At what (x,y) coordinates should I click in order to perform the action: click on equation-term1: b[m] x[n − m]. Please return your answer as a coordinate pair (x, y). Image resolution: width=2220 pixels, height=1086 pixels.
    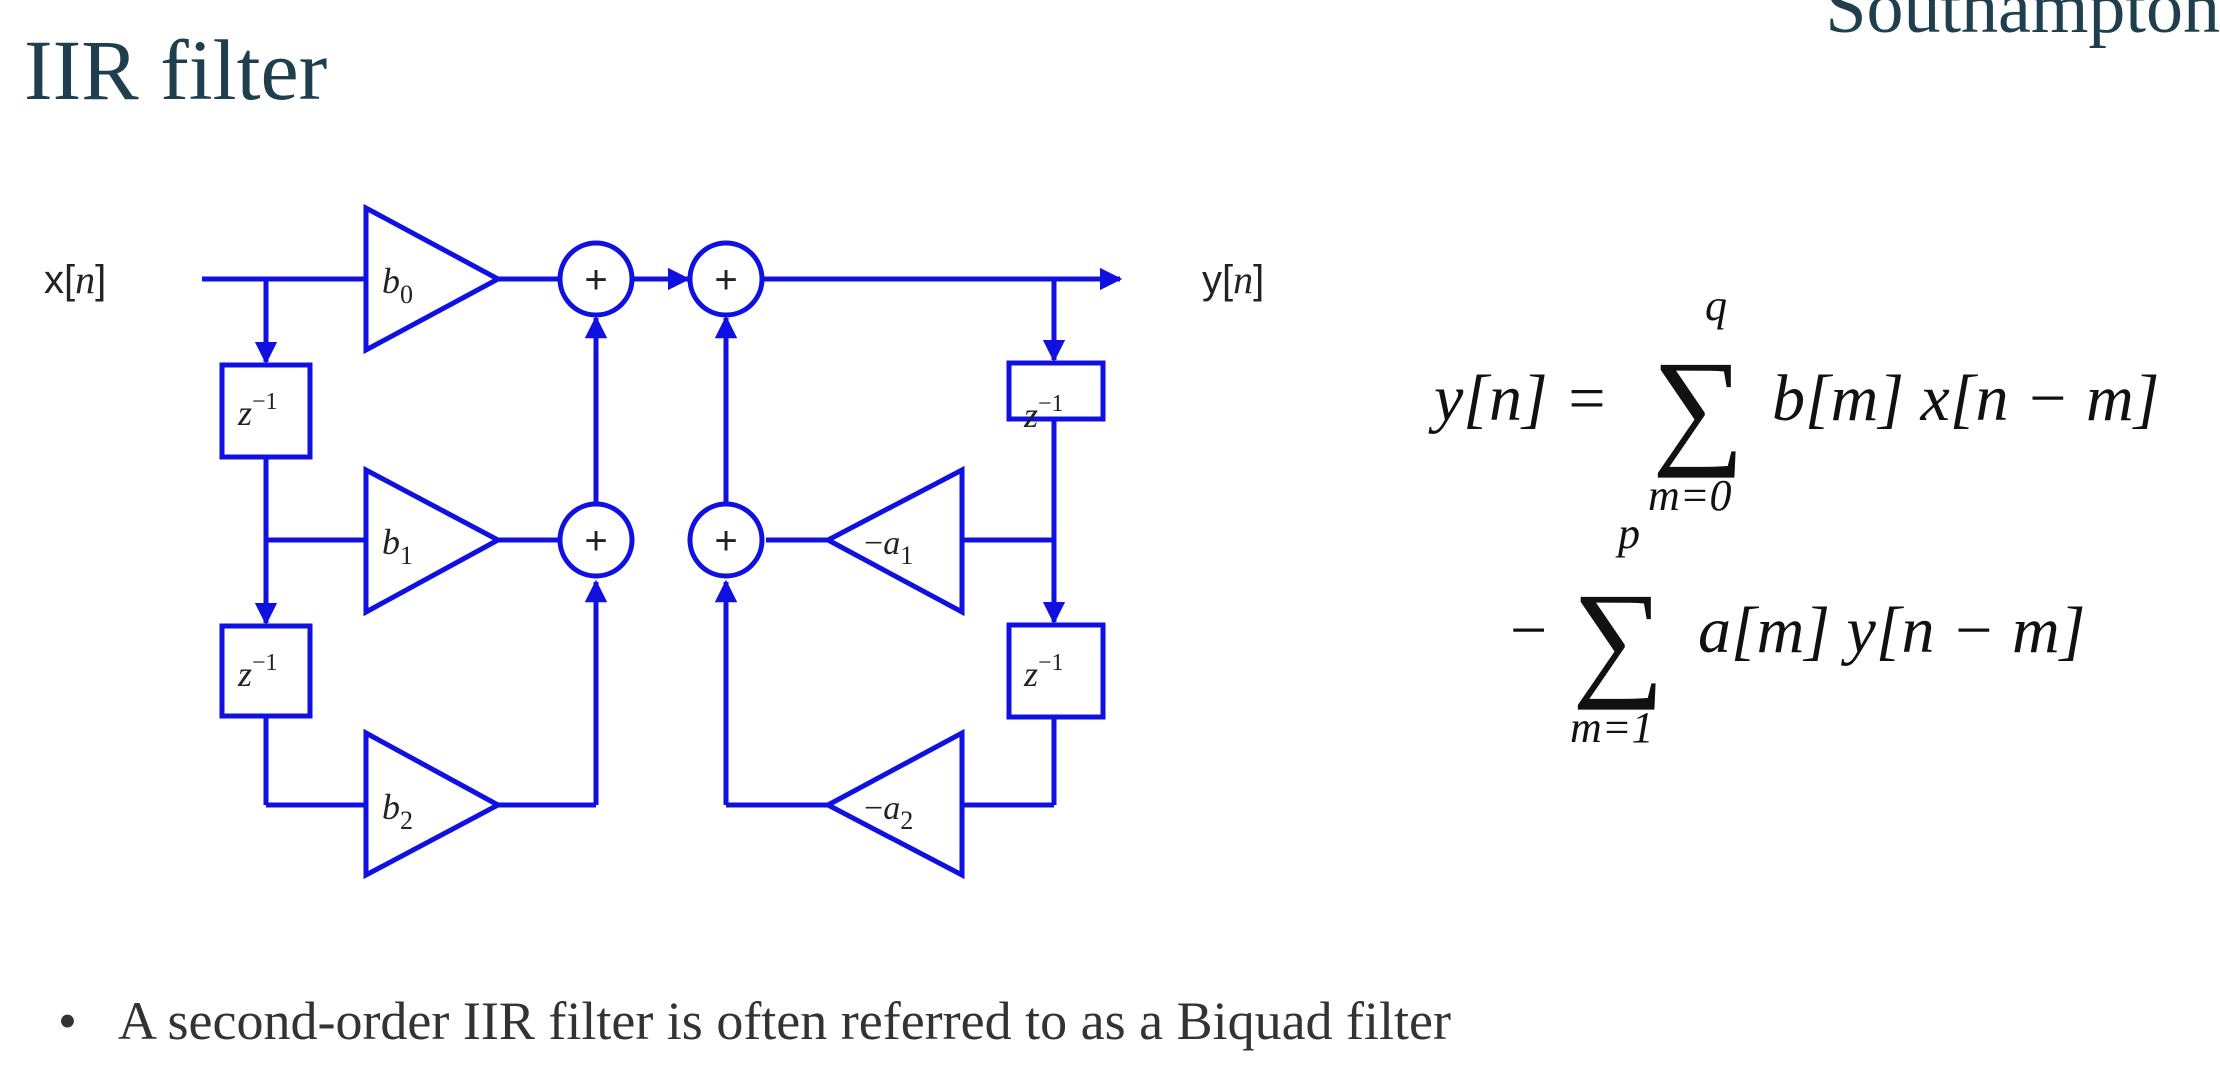
    Looking at the image, I should click on (1965, 398).